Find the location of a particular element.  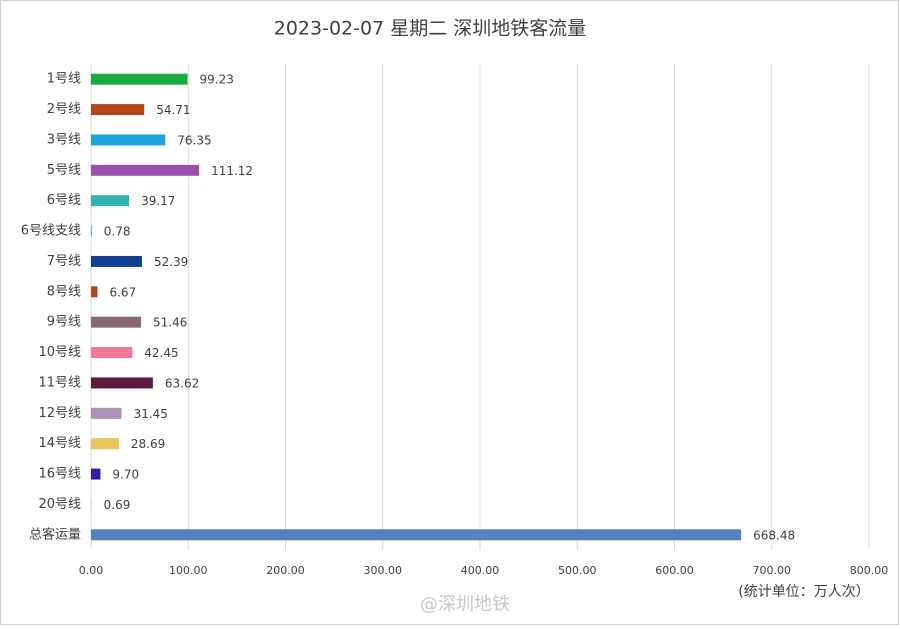

data-label: 76.35 is located at coordinates (194, 140).